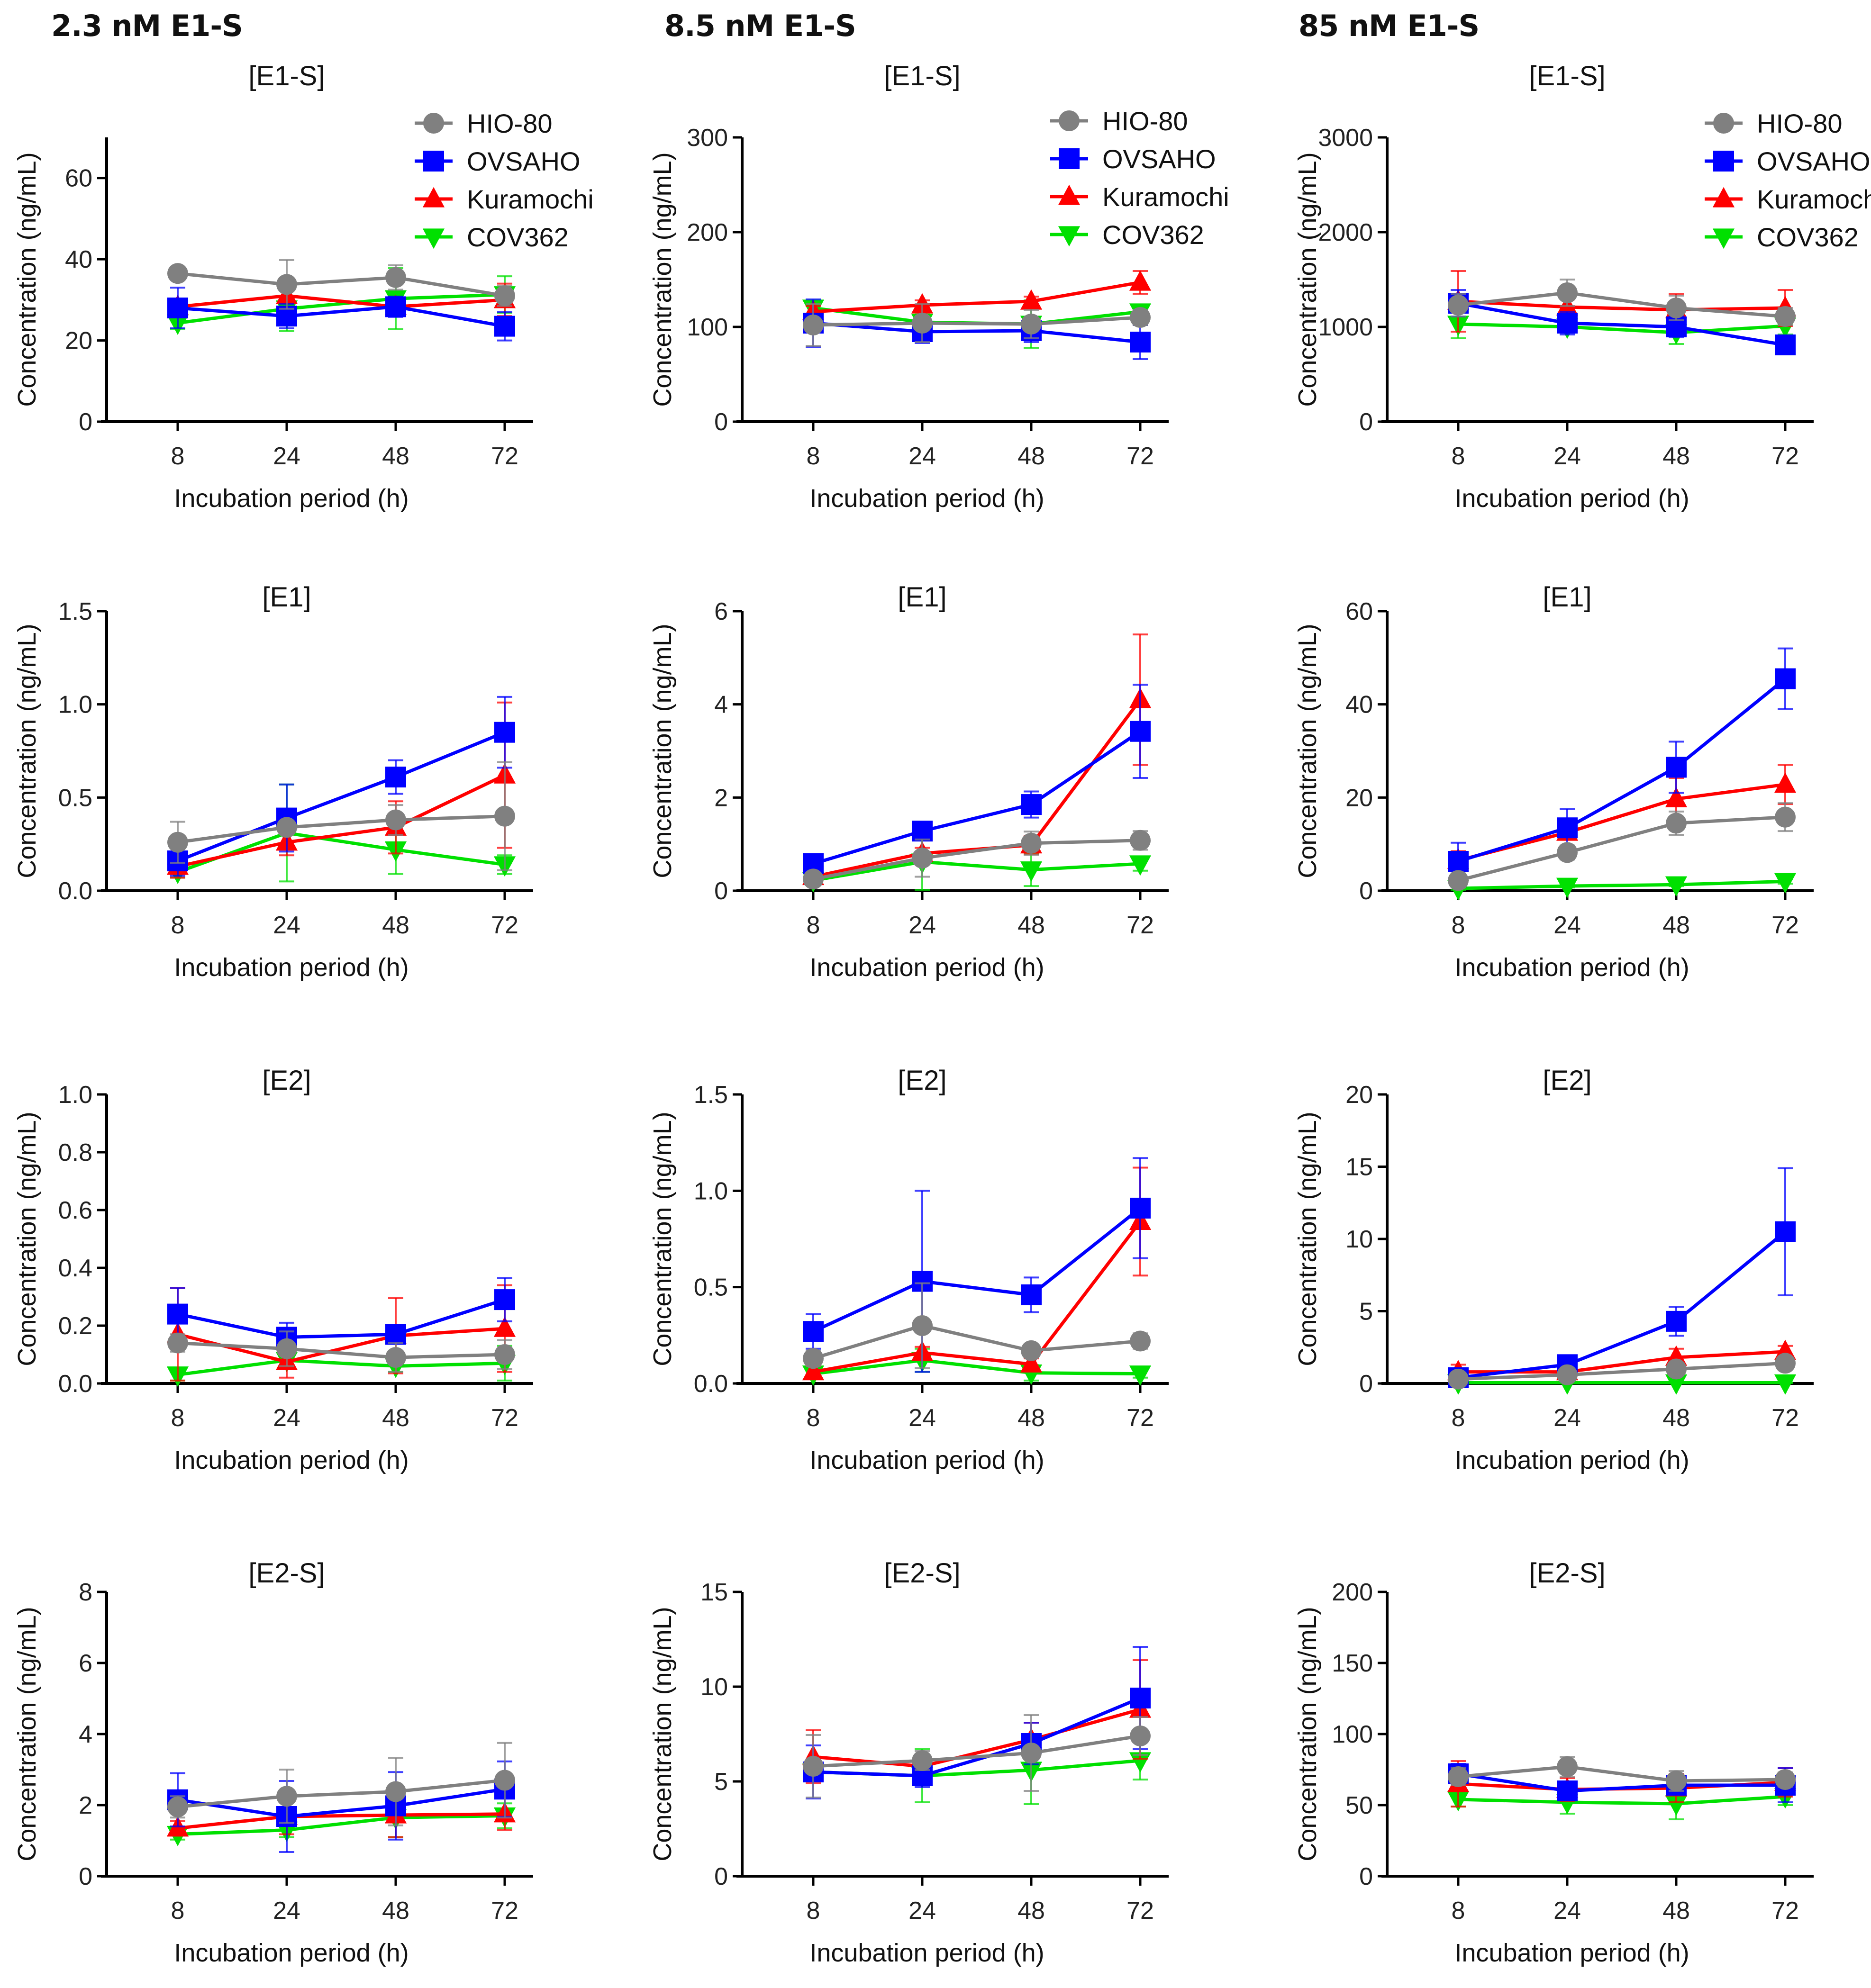 The image size is (1871, 1988). I want to click on legend-item-kuramochi: Kuramochi, so click(505, 199).